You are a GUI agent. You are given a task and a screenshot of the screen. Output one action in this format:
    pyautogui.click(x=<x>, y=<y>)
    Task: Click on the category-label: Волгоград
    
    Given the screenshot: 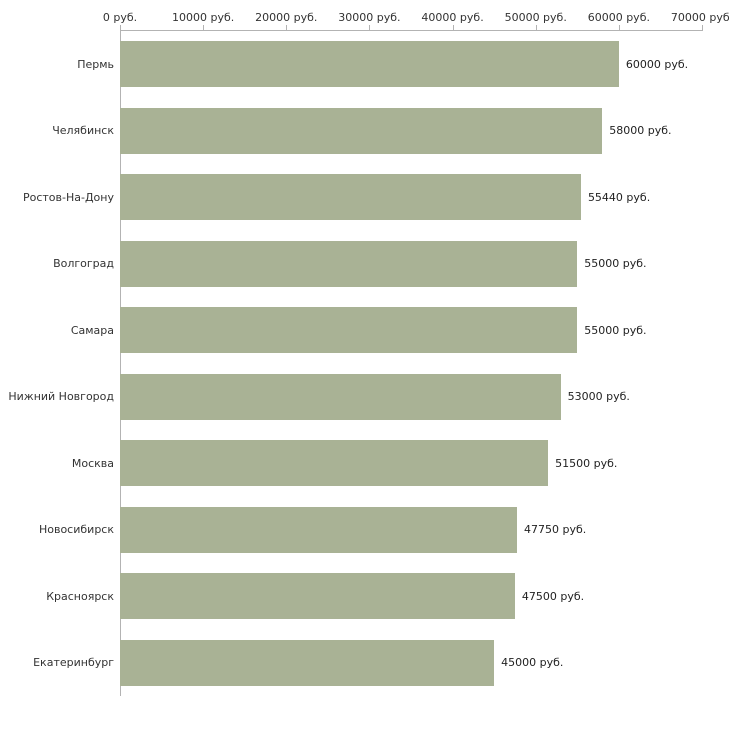 What is the action you would take?
    pyautogui.click(x=83, y=264)
    